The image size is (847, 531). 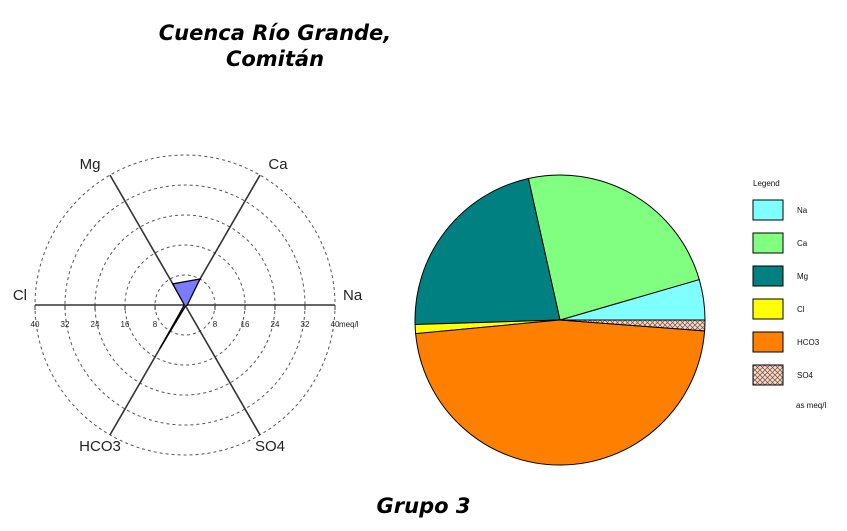 I want to click on legend-title: Legend, so click(x=766, y=183).